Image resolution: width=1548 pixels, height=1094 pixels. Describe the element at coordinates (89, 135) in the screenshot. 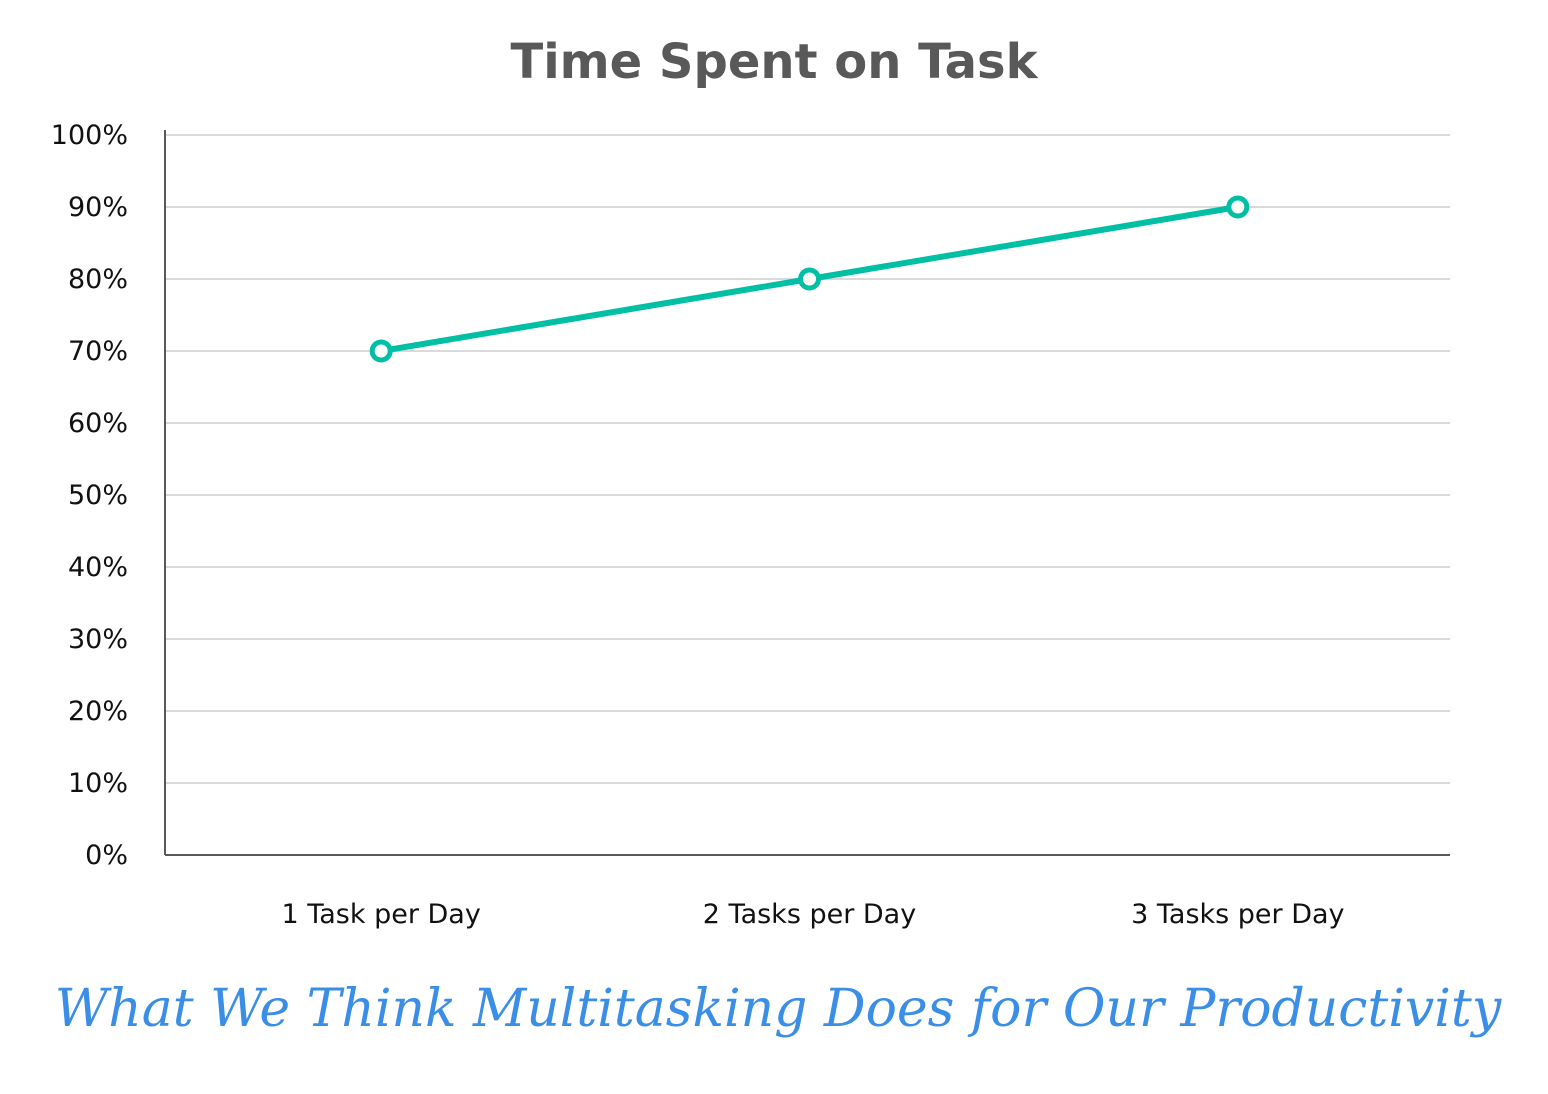

I see `y-tick-label: 100%` at that location.